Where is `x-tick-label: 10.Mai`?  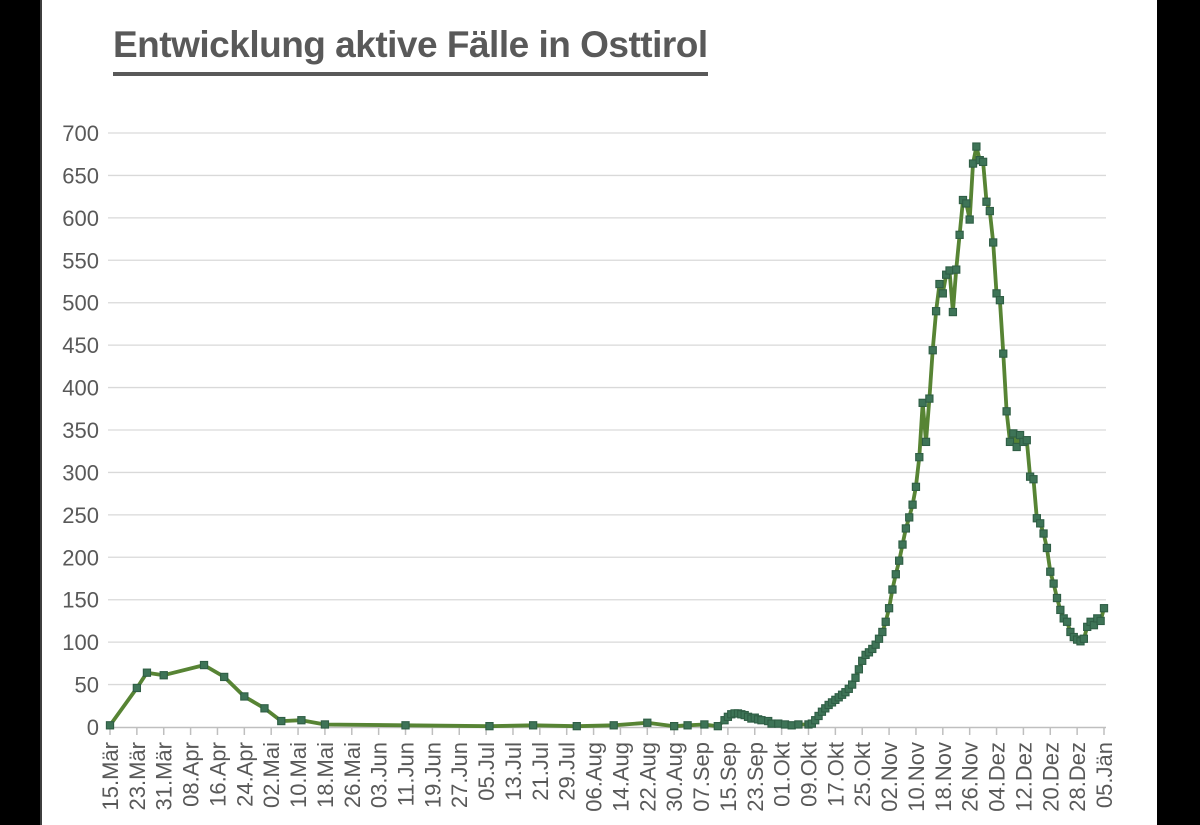 x-tick-label: 10.Mai is located at coordinates (298, 775).